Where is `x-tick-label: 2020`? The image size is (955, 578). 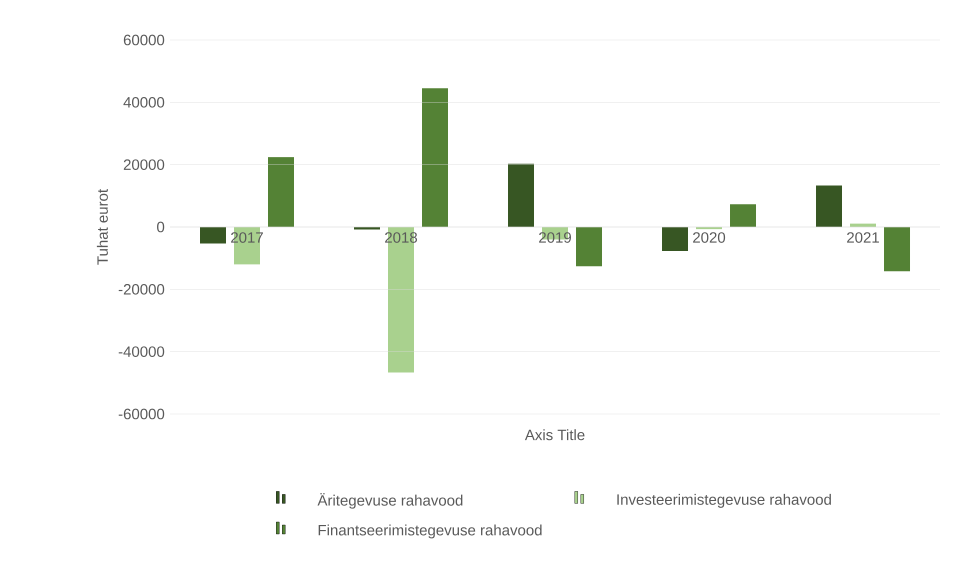
x-tick-label: 2020 is located at coordinates (709, 237).